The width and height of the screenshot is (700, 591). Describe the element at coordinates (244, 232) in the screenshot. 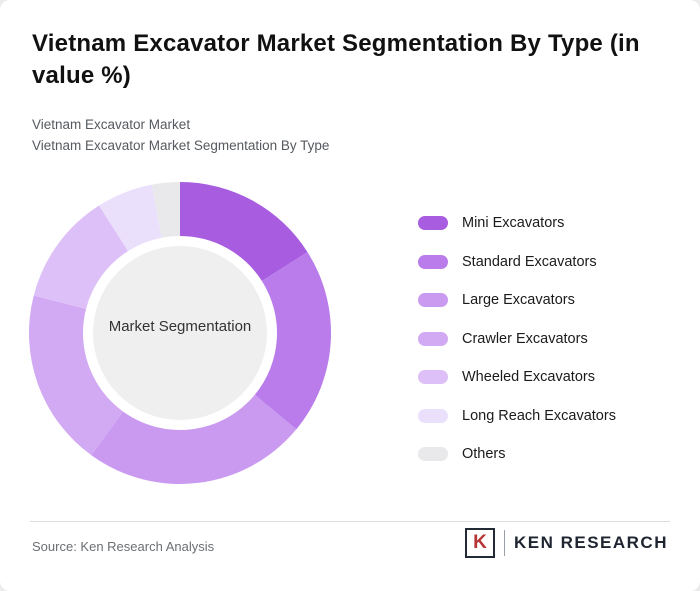

I see `donut-segment-mini-excavators` at that location.